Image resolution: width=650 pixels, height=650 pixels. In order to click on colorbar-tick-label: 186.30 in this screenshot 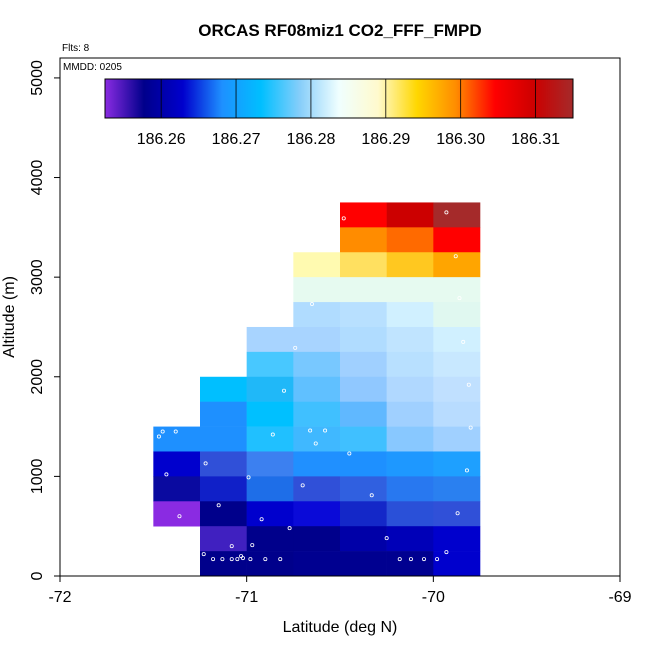, I will do `click(460, 139)`.